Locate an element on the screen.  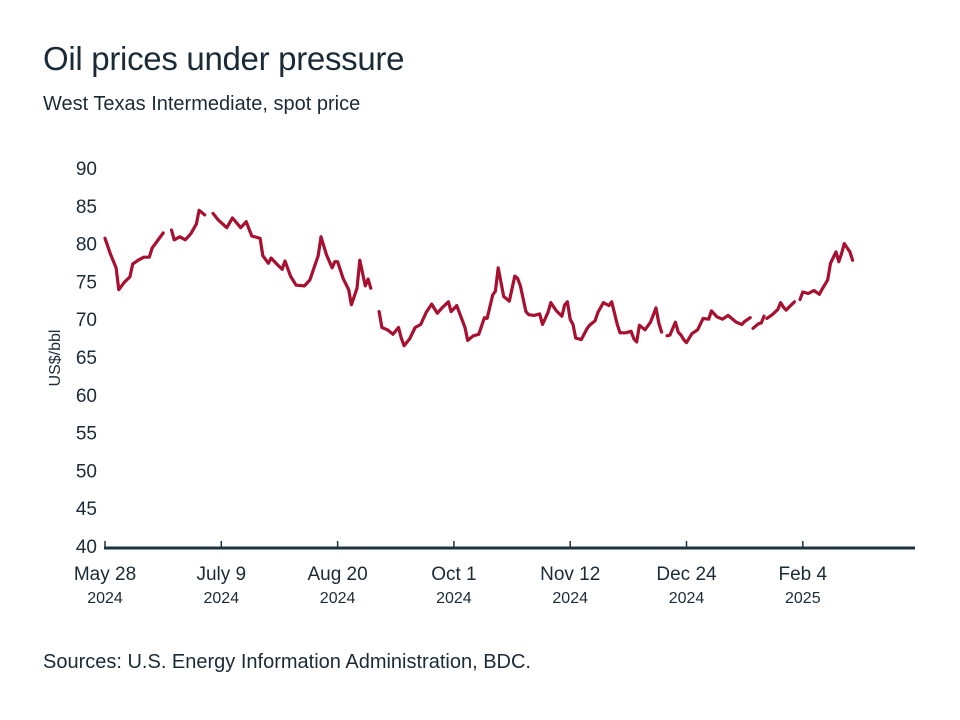
y-tick-label: 70 is located at coordinates (86, 320).